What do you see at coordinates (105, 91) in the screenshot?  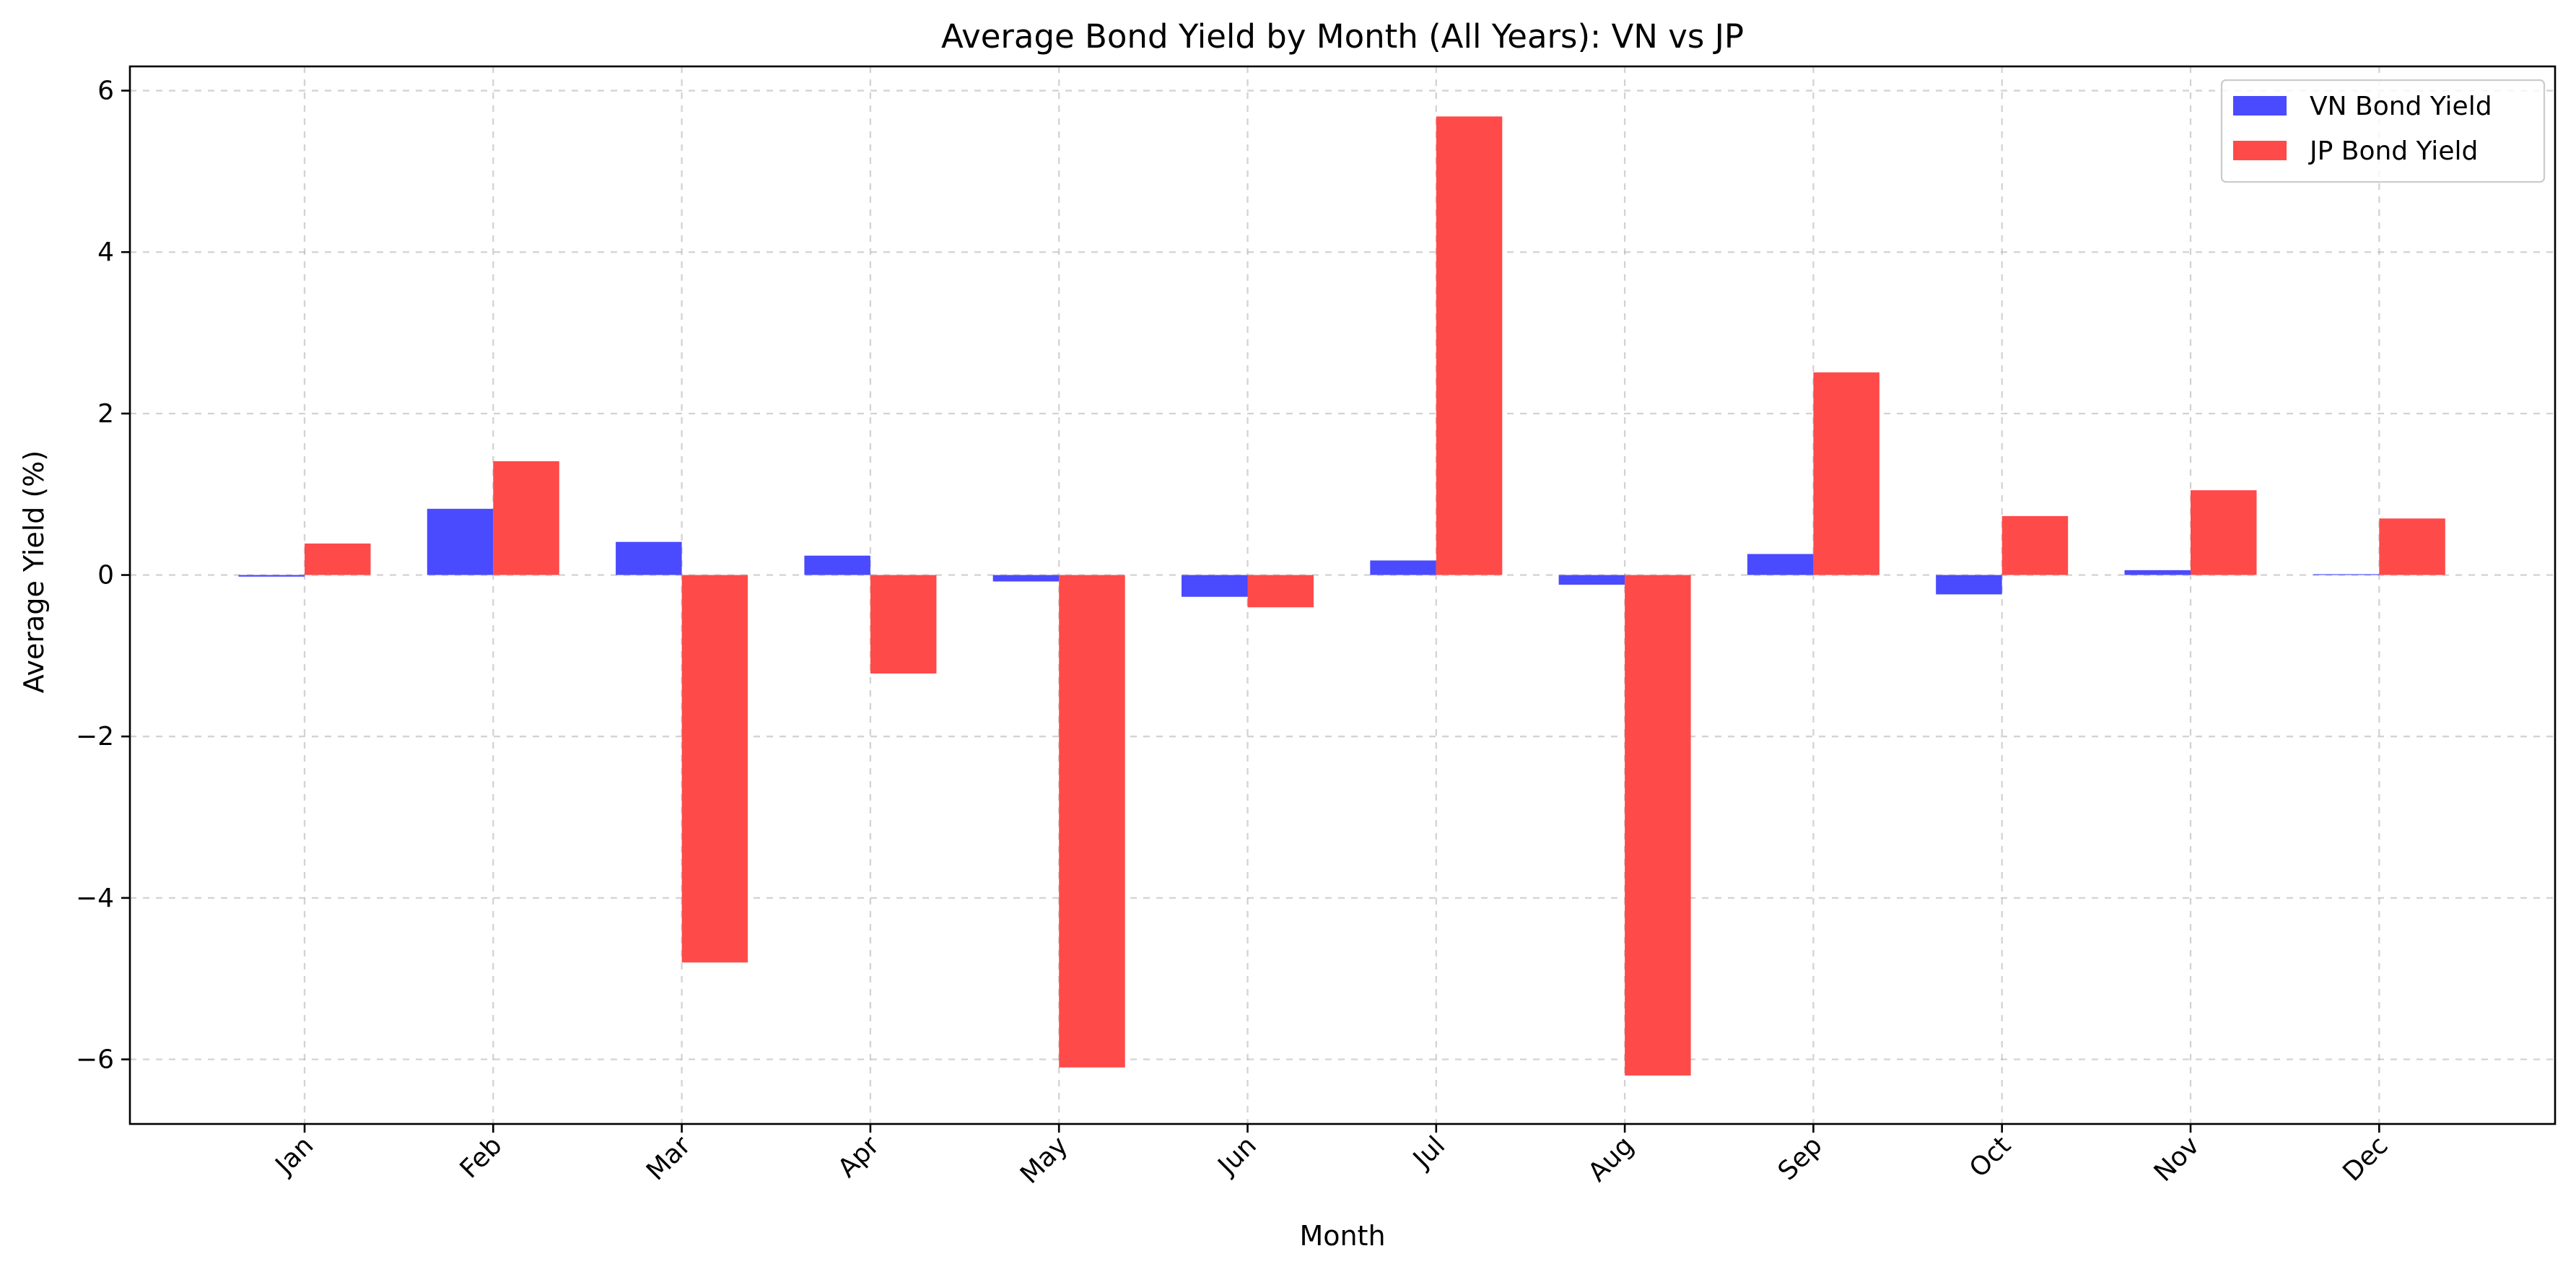 I see `y-tick-label-6: 6` at bounding box center [105, 91].